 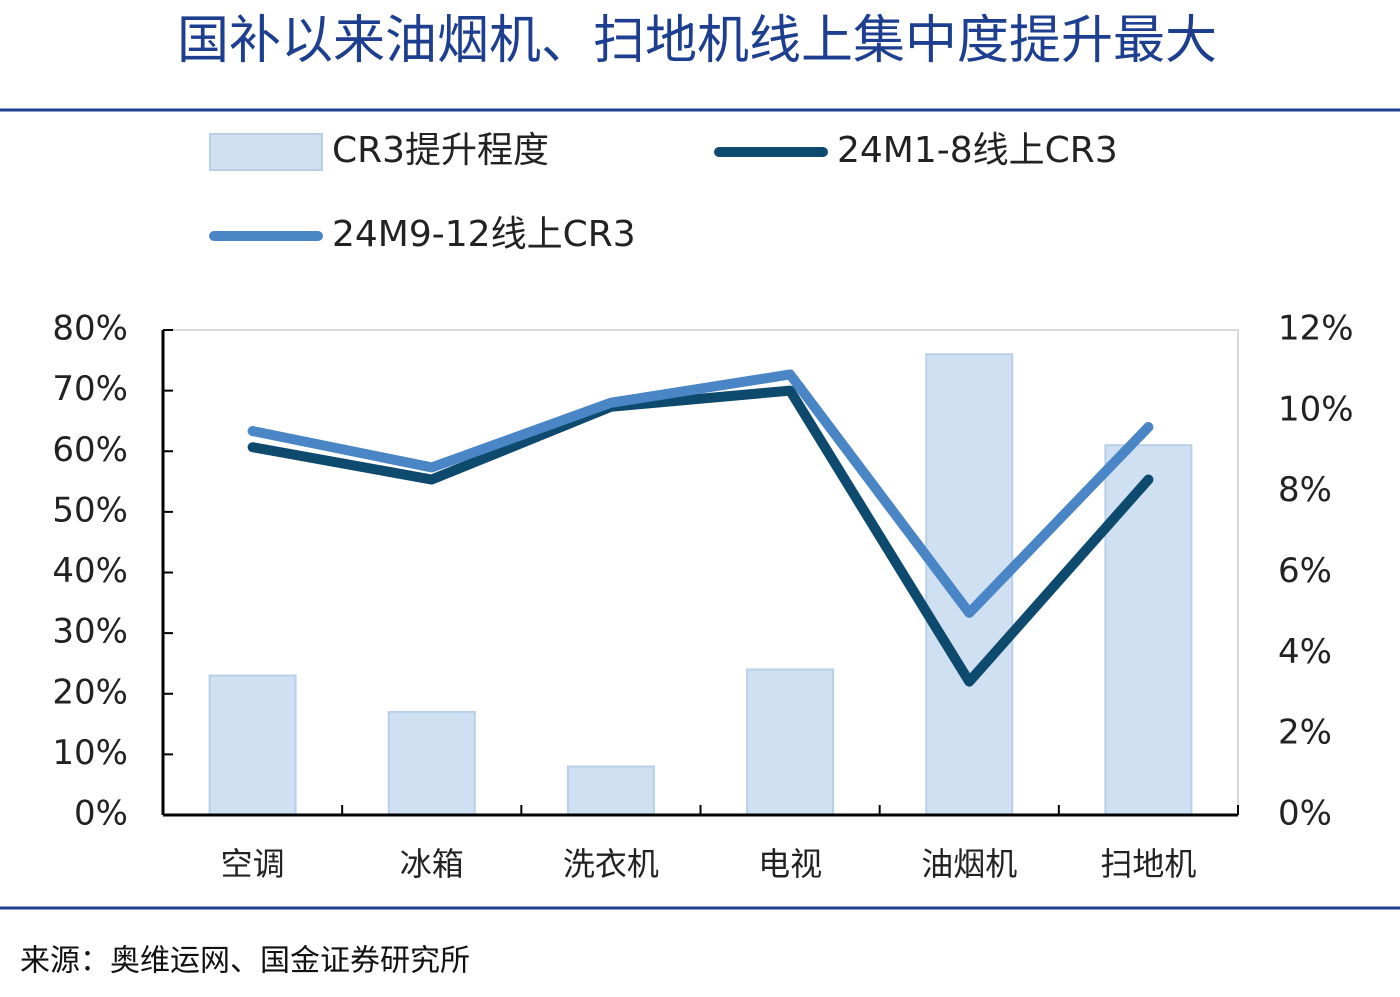 I want to click on x-tick-label: 洗衣机, so click(x=611, y=864).